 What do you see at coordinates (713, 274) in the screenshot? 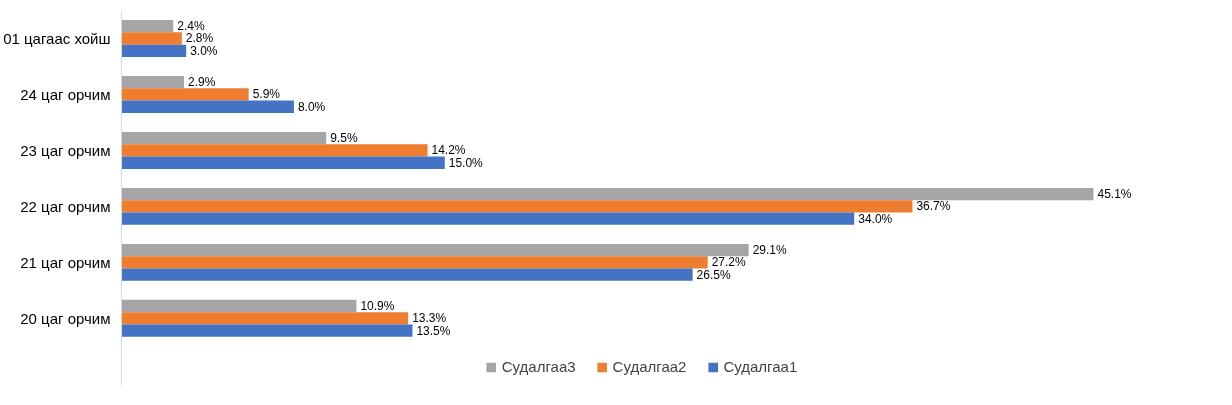
I see `data-label: 26.5%` at bounding box center [713, 274].